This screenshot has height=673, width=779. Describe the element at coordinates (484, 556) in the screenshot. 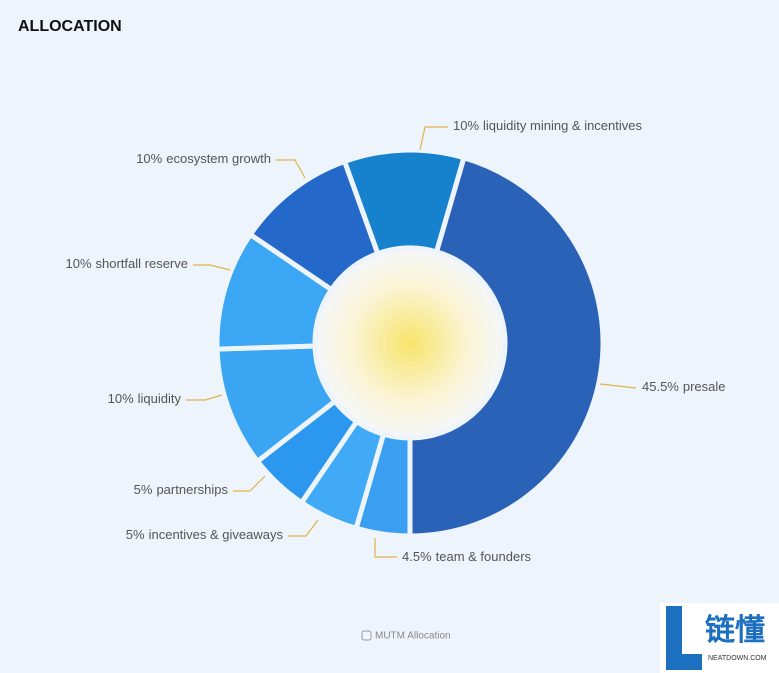

I see `category-label: team & founders` at that location.